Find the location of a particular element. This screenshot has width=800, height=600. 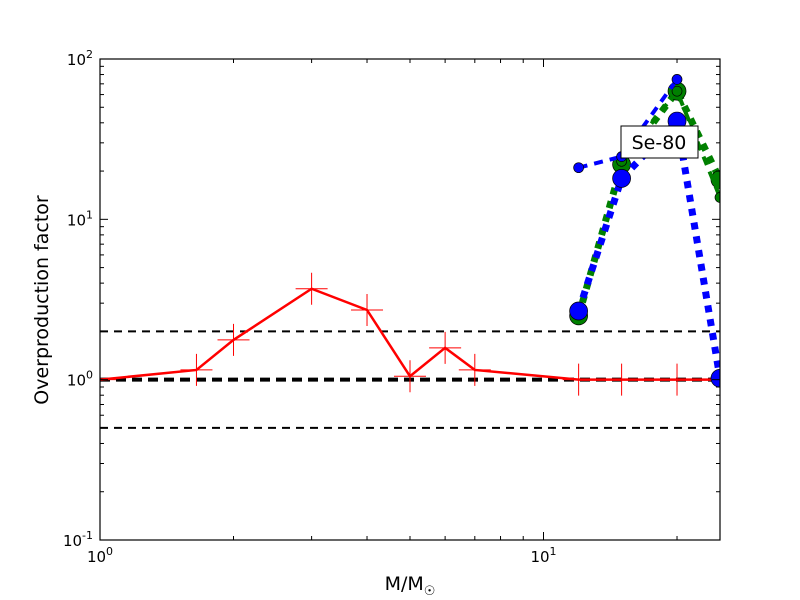

y-tick-label: 10⁰ is located at coordinates (80, 379).